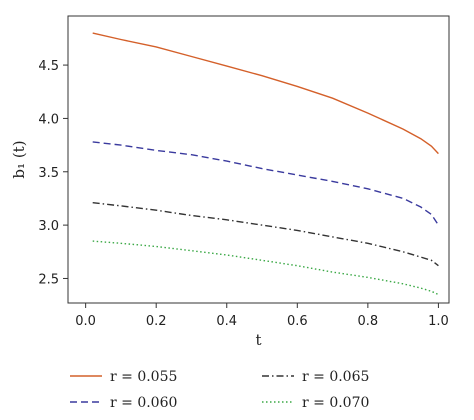 The width and height of the screenshot is (474, 420). I want to click on y-axis-title: b₁ (t), so click(19, 159).